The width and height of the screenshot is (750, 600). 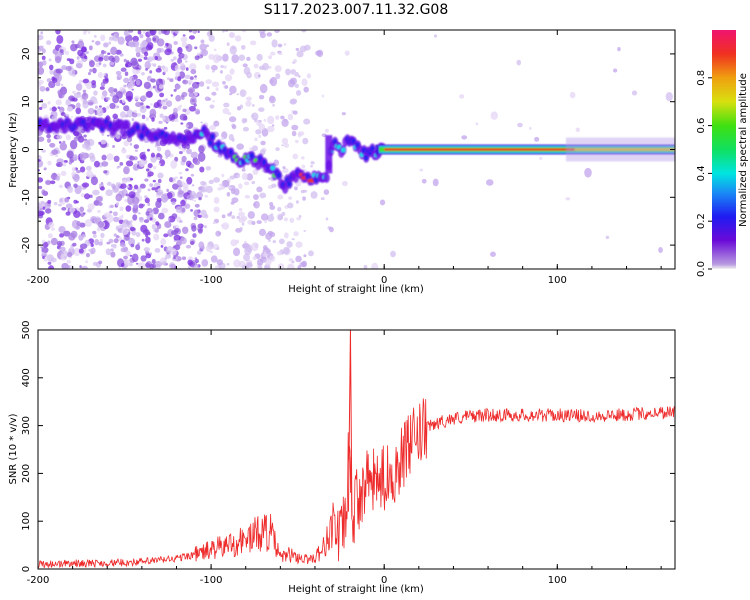 I want to click on ridge-core, so click(x=366, y=157).